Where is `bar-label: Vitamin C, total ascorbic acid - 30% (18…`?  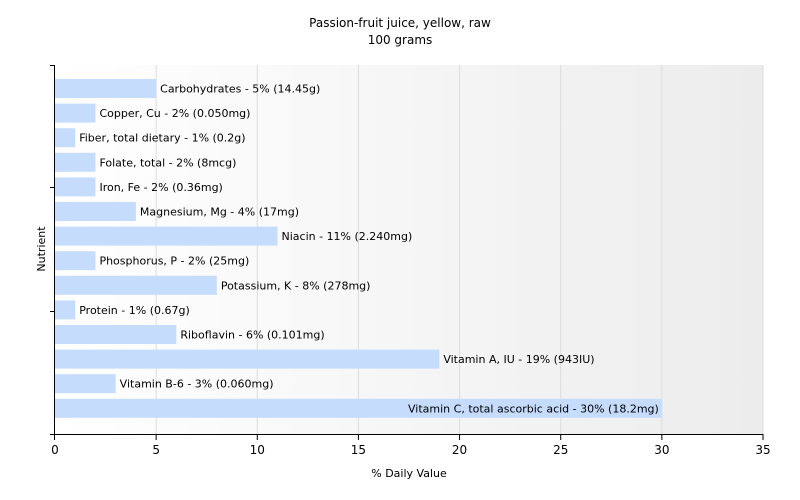
bar-label: Vitamin C, total ascorbic acid - 30% (18… is located at coordinates (533, 408).